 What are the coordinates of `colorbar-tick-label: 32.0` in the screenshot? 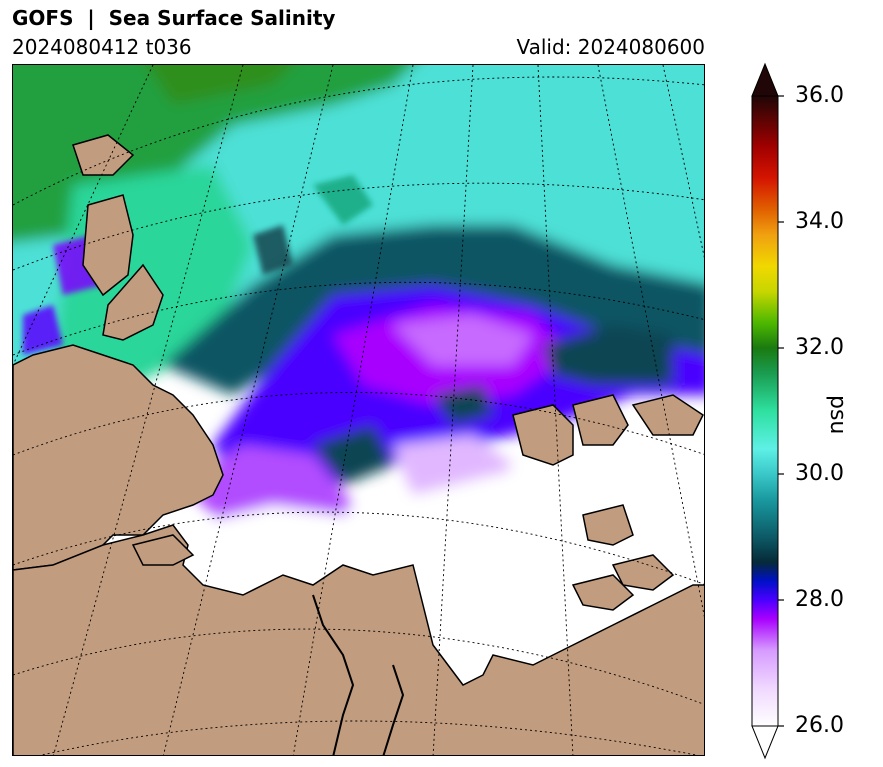 It's located at (819, 347).